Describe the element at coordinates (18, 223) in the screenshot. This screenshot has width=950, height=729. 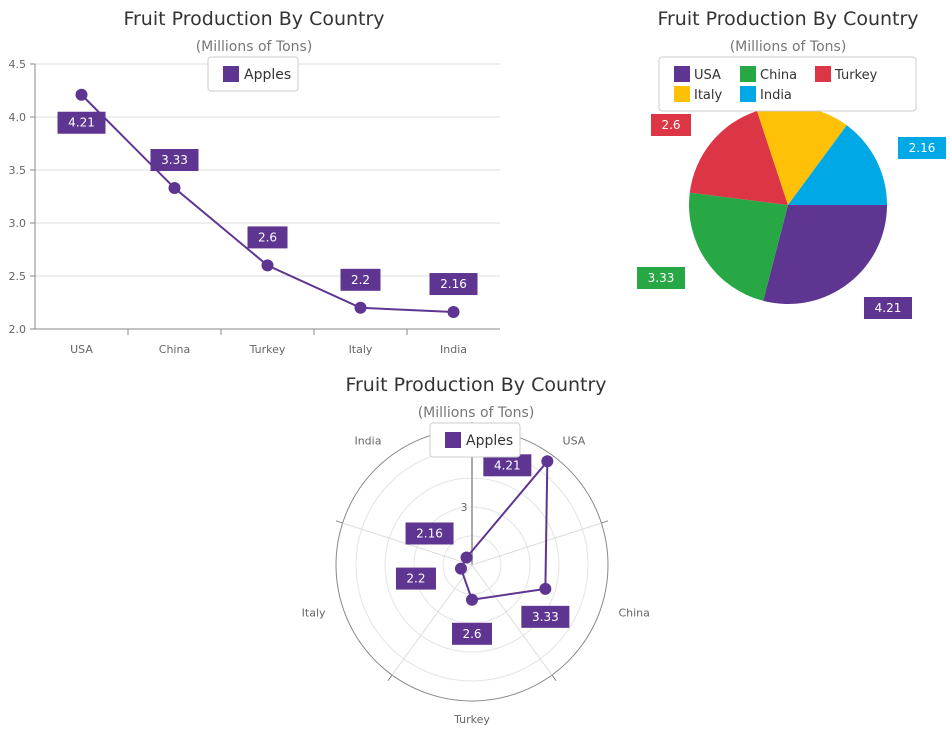
I see `y-tick-label: 3.0` at that location.